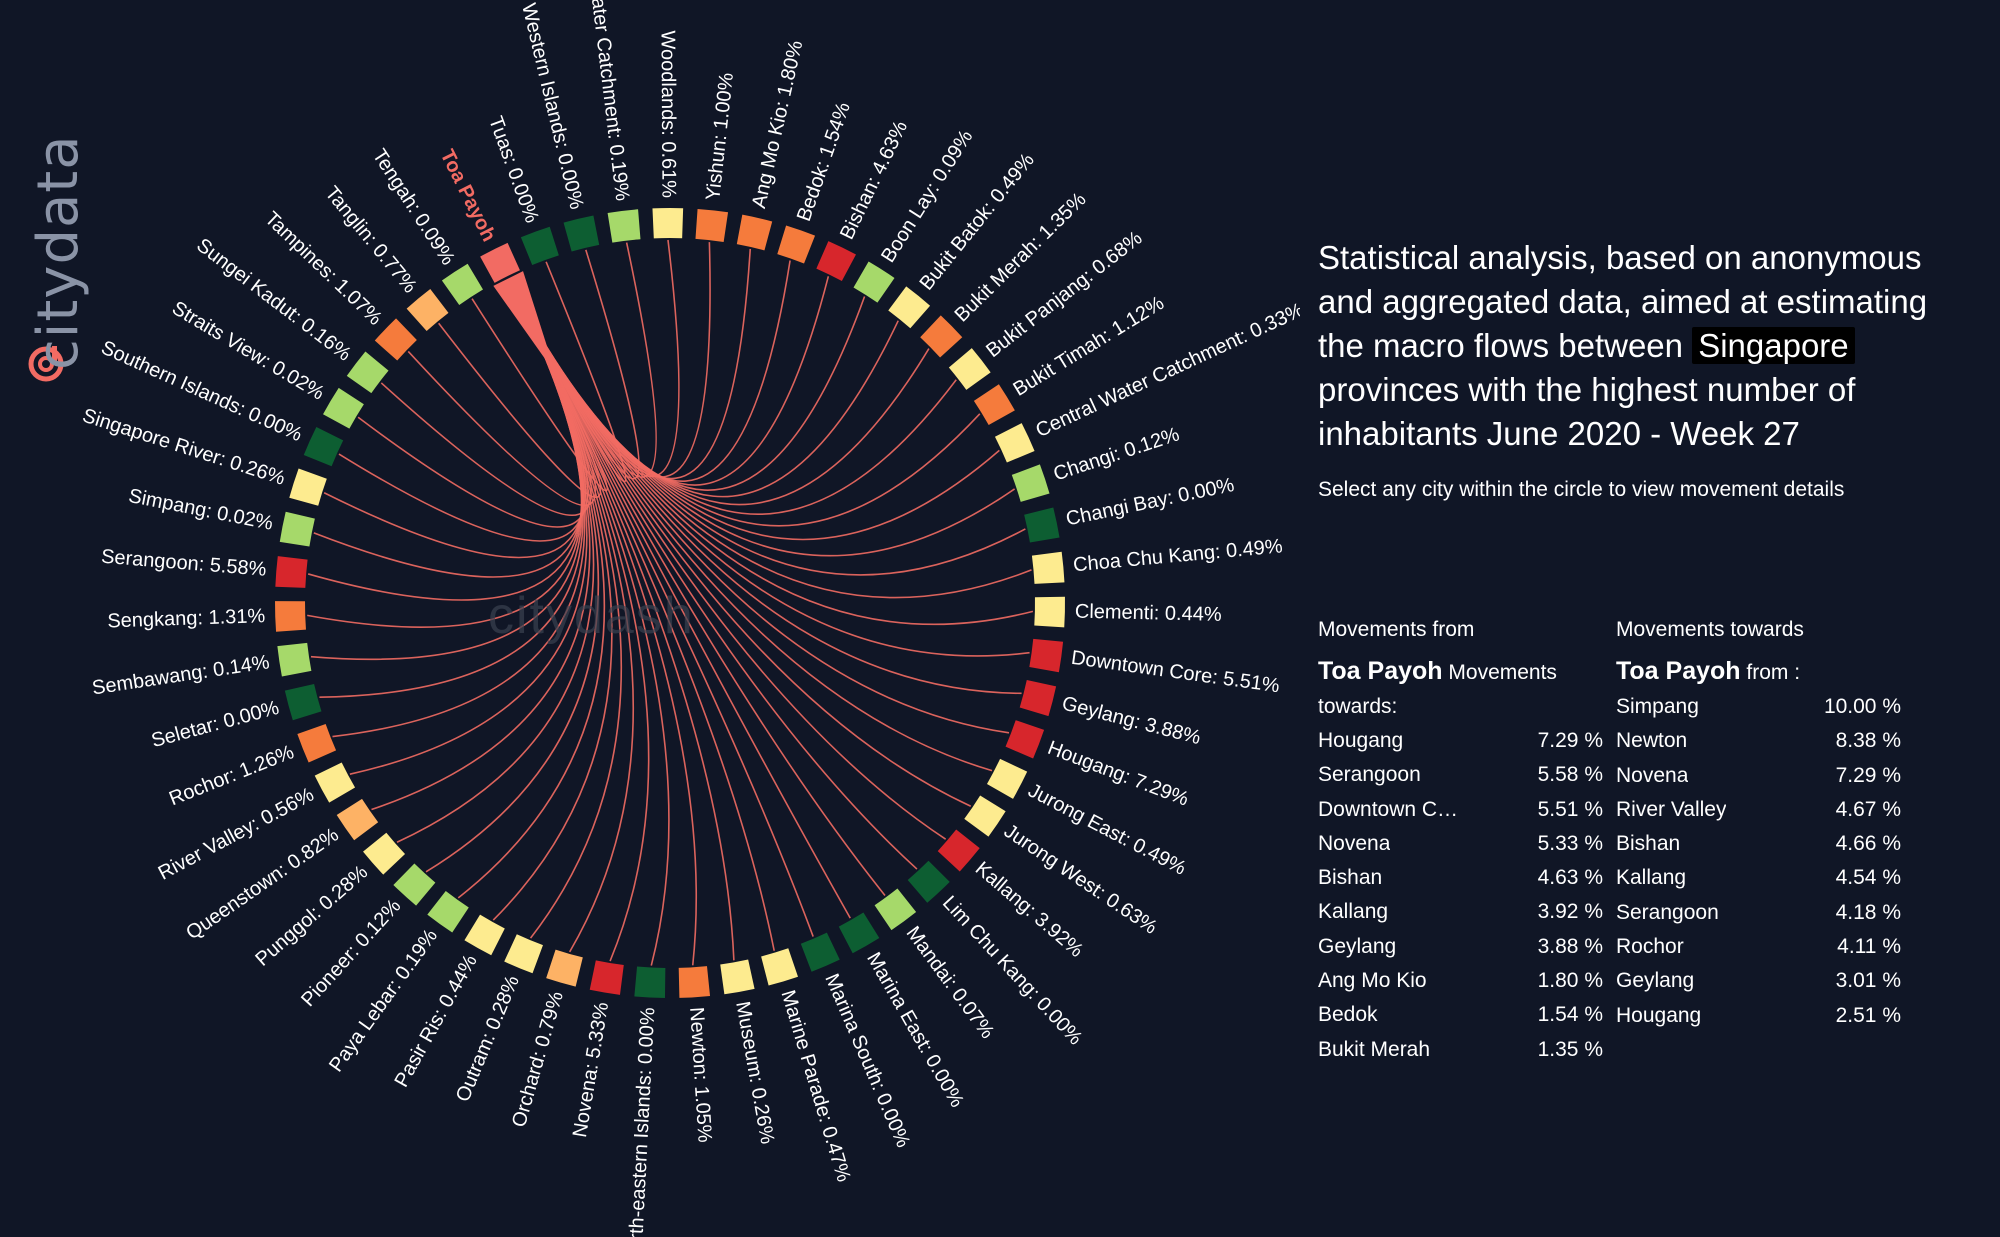 The width and height of the screenshot is (2000, 1237). I want to click on label-downtown-core: Downtown Core: 5.51%, so click(1175, 672).